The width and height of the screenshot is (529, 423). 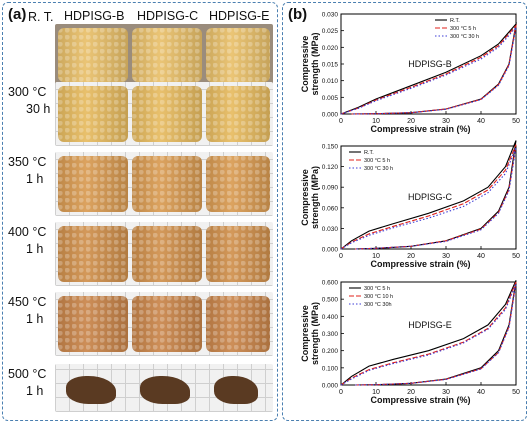 What do you see at coordinates (27, 374) in the screenshot?
I see `row-temperature: 500 °C` at bounding box center [27, 374].